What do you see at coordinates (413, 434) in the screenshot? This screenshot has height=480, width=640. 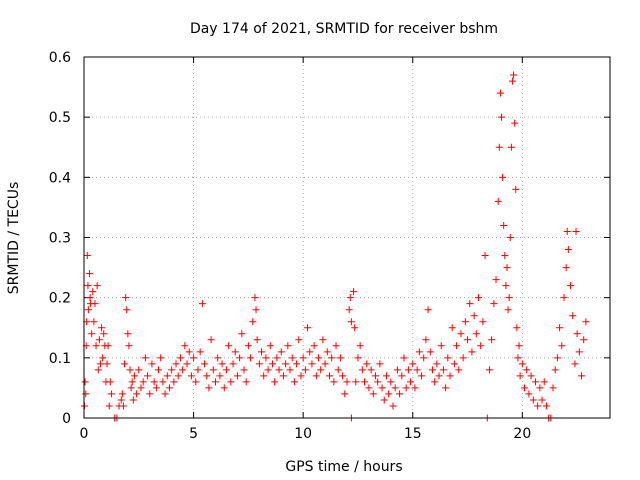 I see `x-tick-label-3: 15` at bounding box center [413, 434].